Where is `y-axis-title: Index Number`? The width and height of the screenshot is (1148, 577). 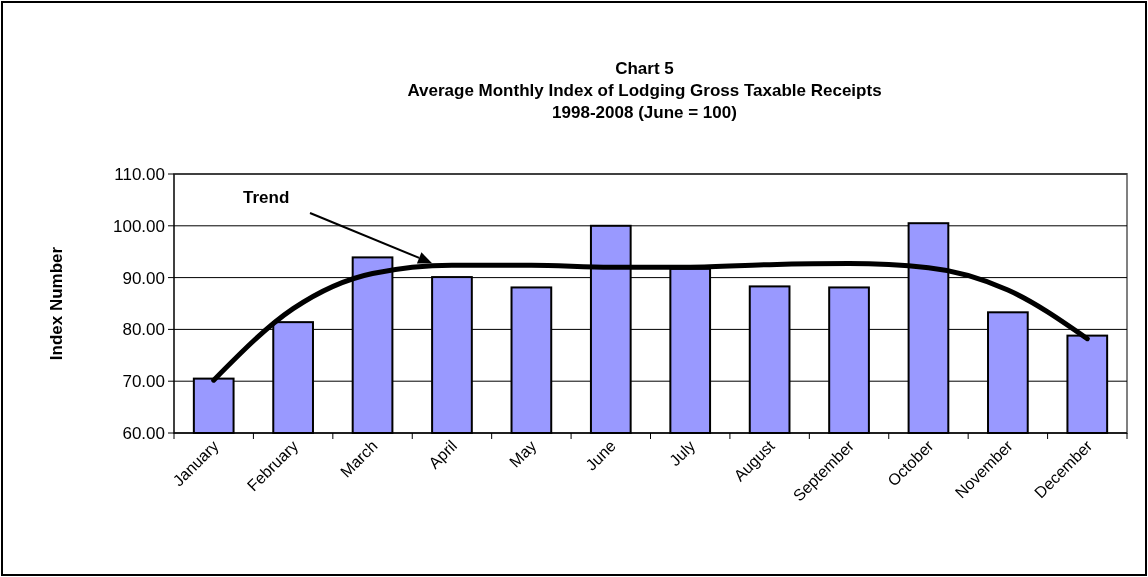
y-axis-title: Index Number is located at coordinates (56, 303).